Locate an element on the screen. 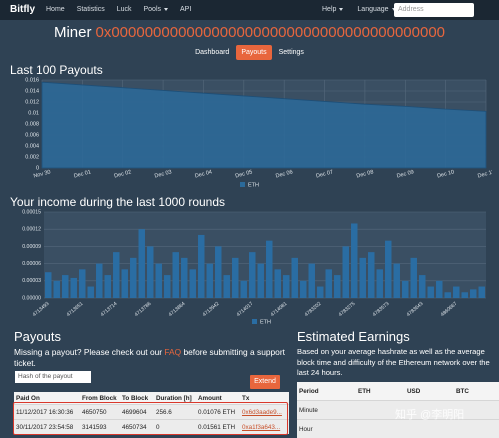 The width and height of the screenshot is (499, 438). tab: Settings is located at coordinates (291, 52).